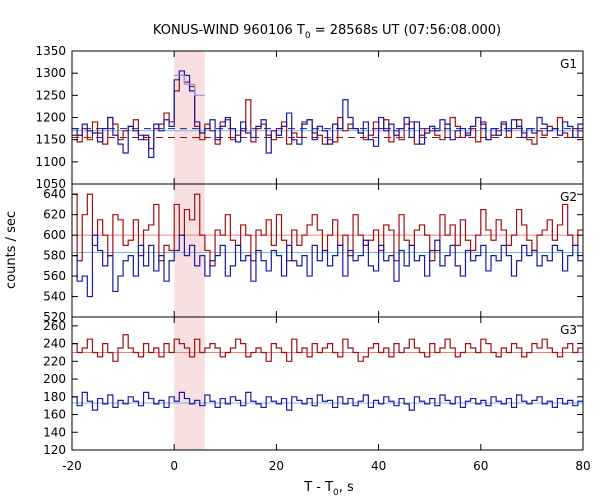  Describe the element at coordinates (50, 184) in the screenshot. I see `panel-g1-y-tick-label: 1050` at that location.